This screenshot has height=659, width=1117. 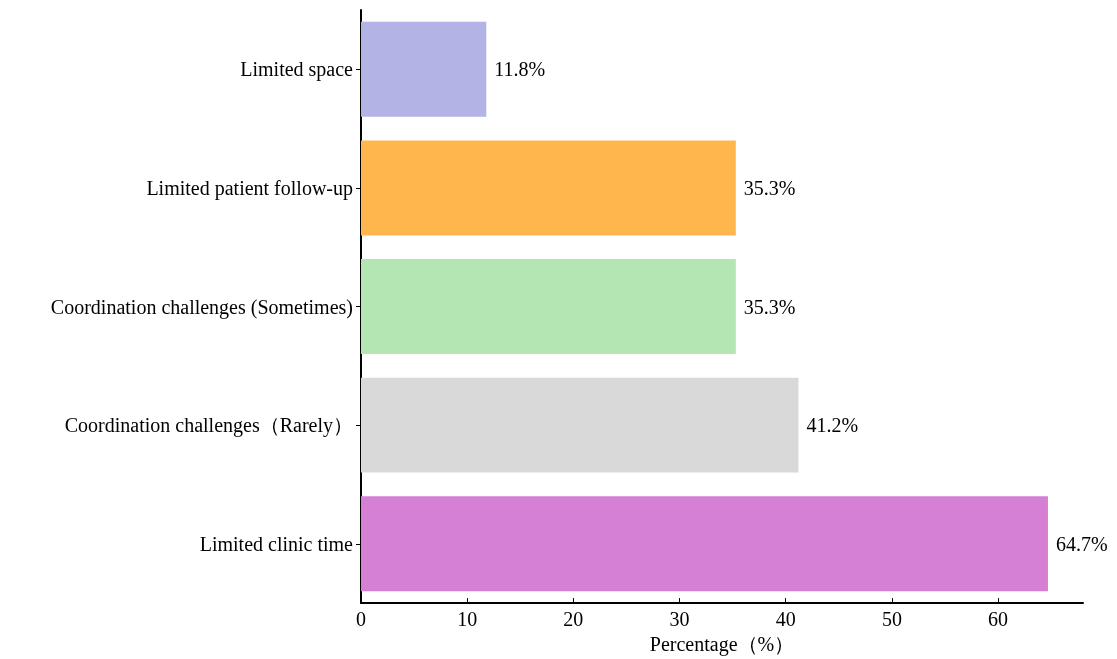 I want to click on x-tick-label: 60, so click(x=998, y=619).